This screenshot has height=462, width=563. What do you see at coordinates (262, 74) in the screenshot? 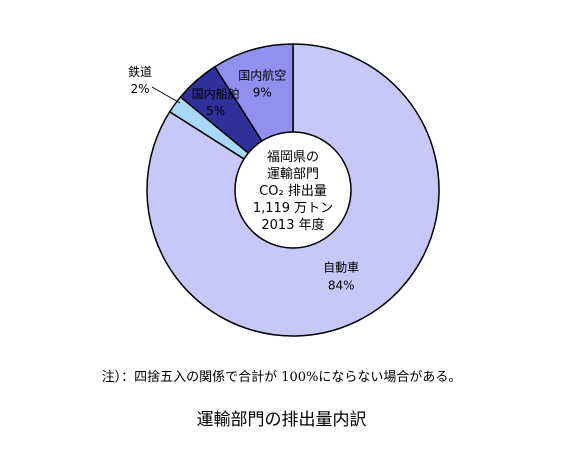
I see `slice-name-aviation: 国内航空` at bounding box center [262, 74].